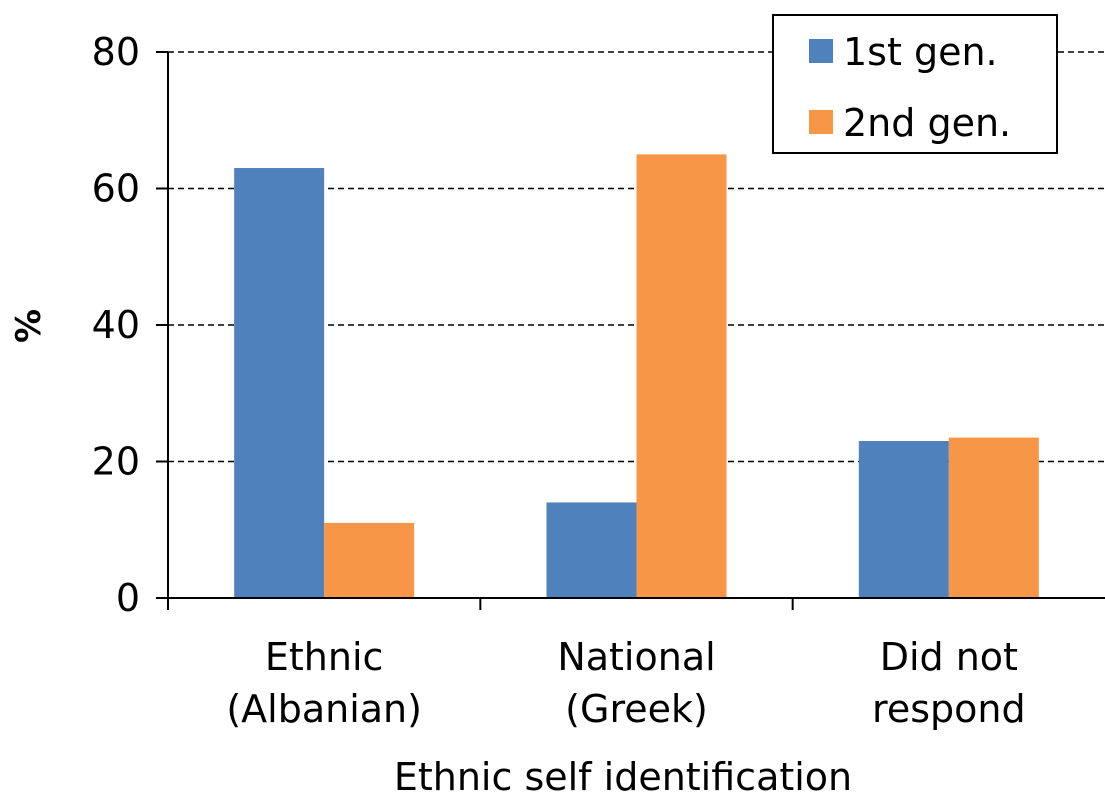  Describe the element at coordinates (29, 326) in the screenshot. I see `y-axis-title: %` at that location.